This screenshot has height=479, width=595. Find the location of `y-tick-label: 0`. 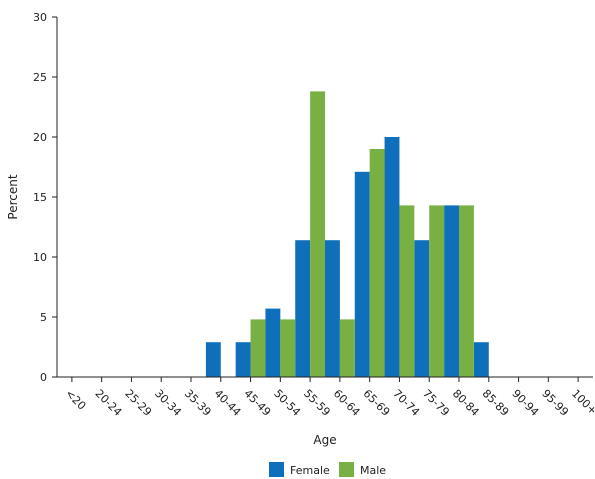

y-tick-label: 0 is located at coordinates (43, 377).